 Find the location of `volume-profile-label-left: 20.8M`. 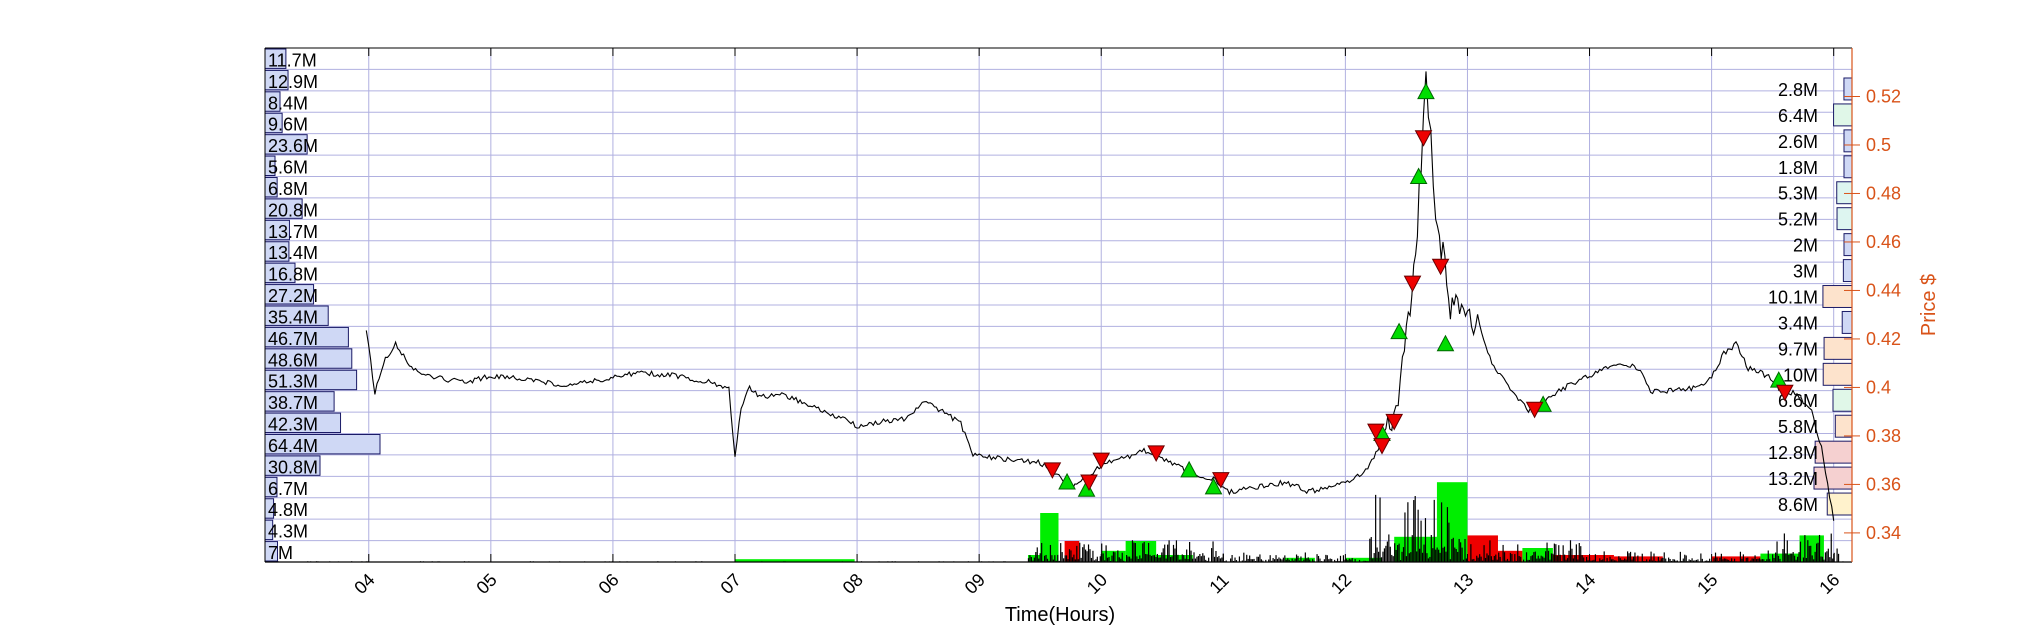

volume-profile-label-left: 20.8M is located at coordinates (293, 210).